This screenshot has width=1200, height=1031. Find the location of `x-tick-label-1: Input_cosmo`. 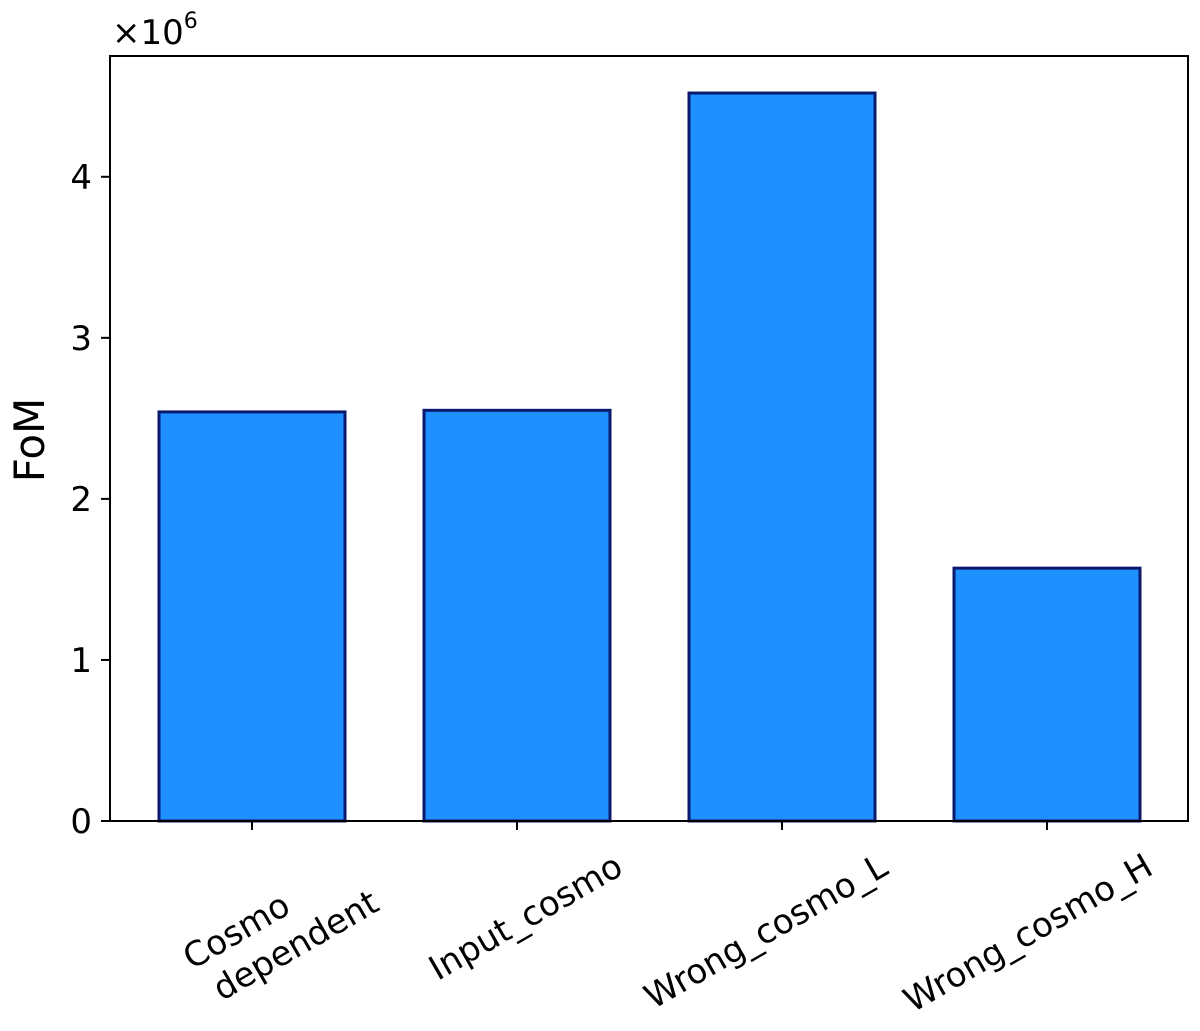

x-tick-label-1: Input_cosmo is located at coordinates (525, 917).